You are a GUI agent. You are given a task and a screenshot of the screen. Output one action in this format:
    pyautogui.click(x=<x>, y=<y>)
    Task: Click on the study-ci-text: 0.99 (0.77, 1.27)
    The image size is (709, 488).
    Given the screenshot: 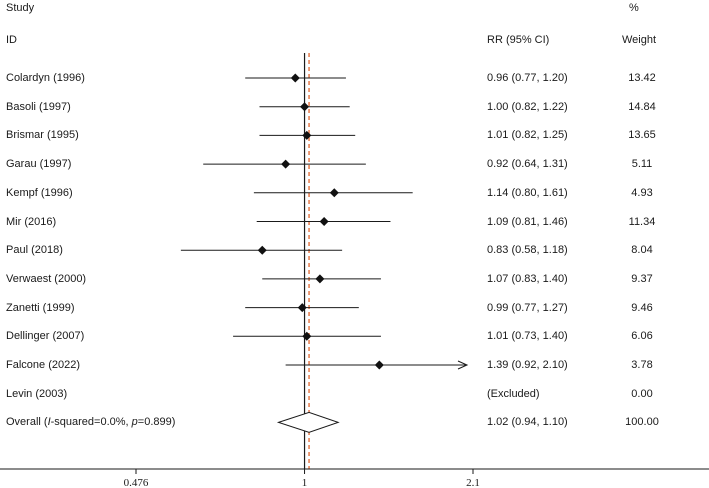 What is the action you would take?
    pyautogui.click(x=527, y=307)
    